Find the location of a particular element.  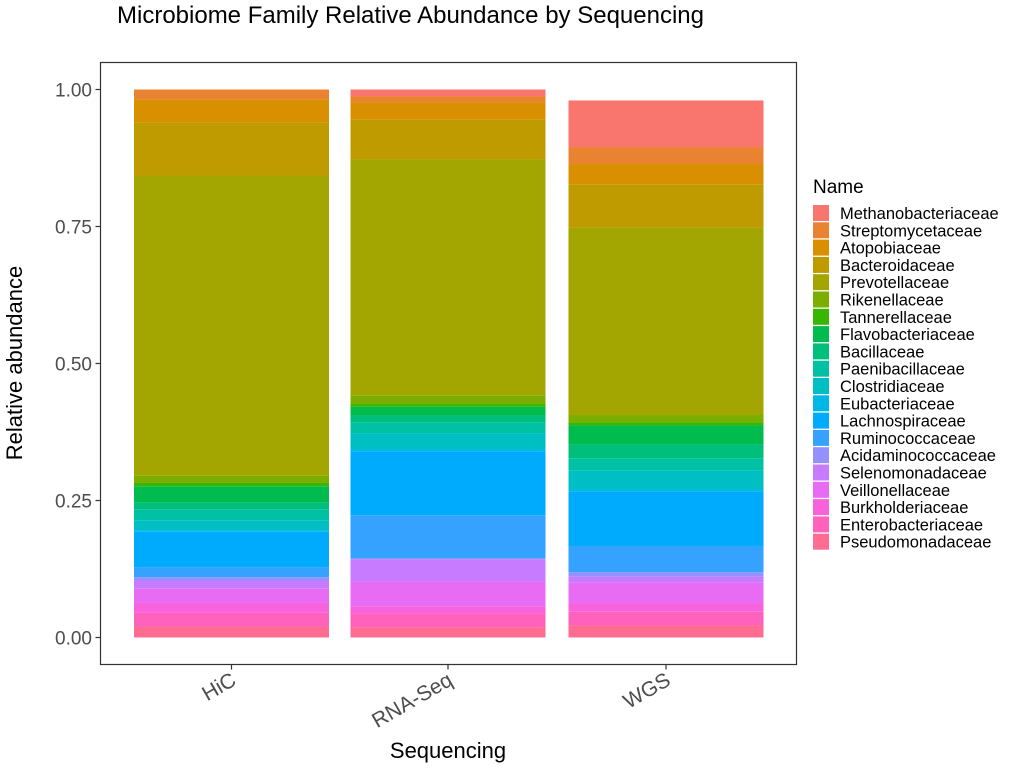

legend-label: Atopobiaceae is located at coordinates (890, 249).